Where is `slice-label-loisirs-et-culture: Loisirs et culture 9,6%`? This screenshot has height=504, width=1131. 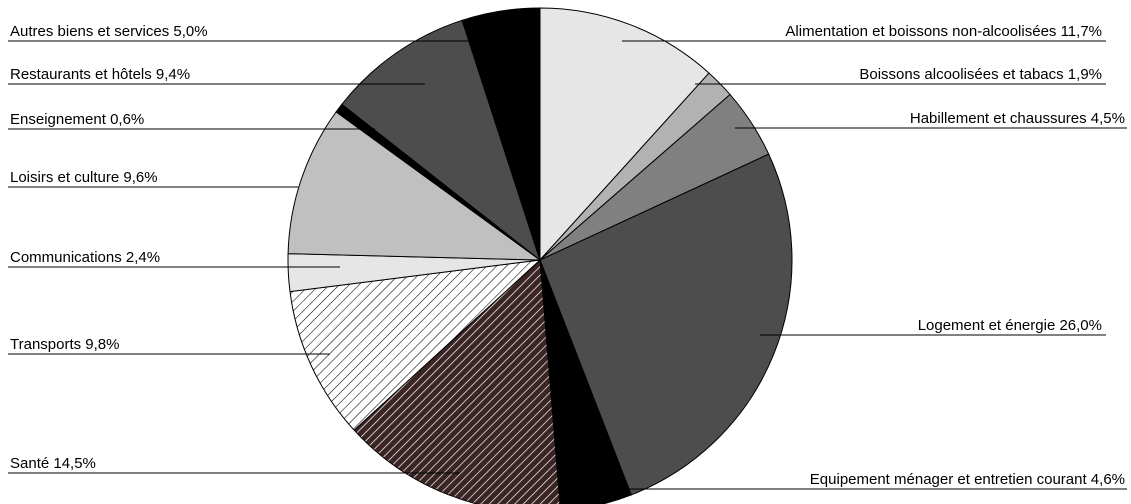 slice-label-loisirs-et-culture: Loisirs et culture 9,6% is located at coordinates (84, 177).